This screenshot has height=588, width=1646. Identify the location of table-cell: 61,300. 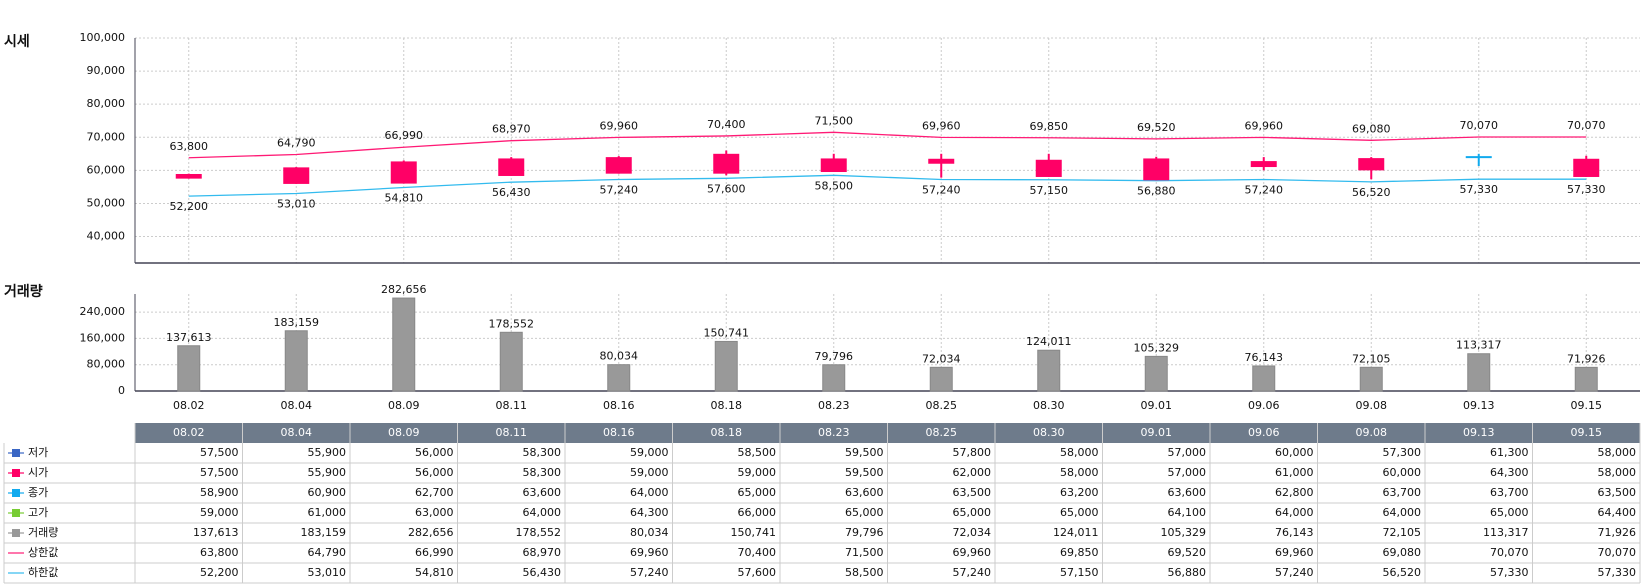
(1509, 452).